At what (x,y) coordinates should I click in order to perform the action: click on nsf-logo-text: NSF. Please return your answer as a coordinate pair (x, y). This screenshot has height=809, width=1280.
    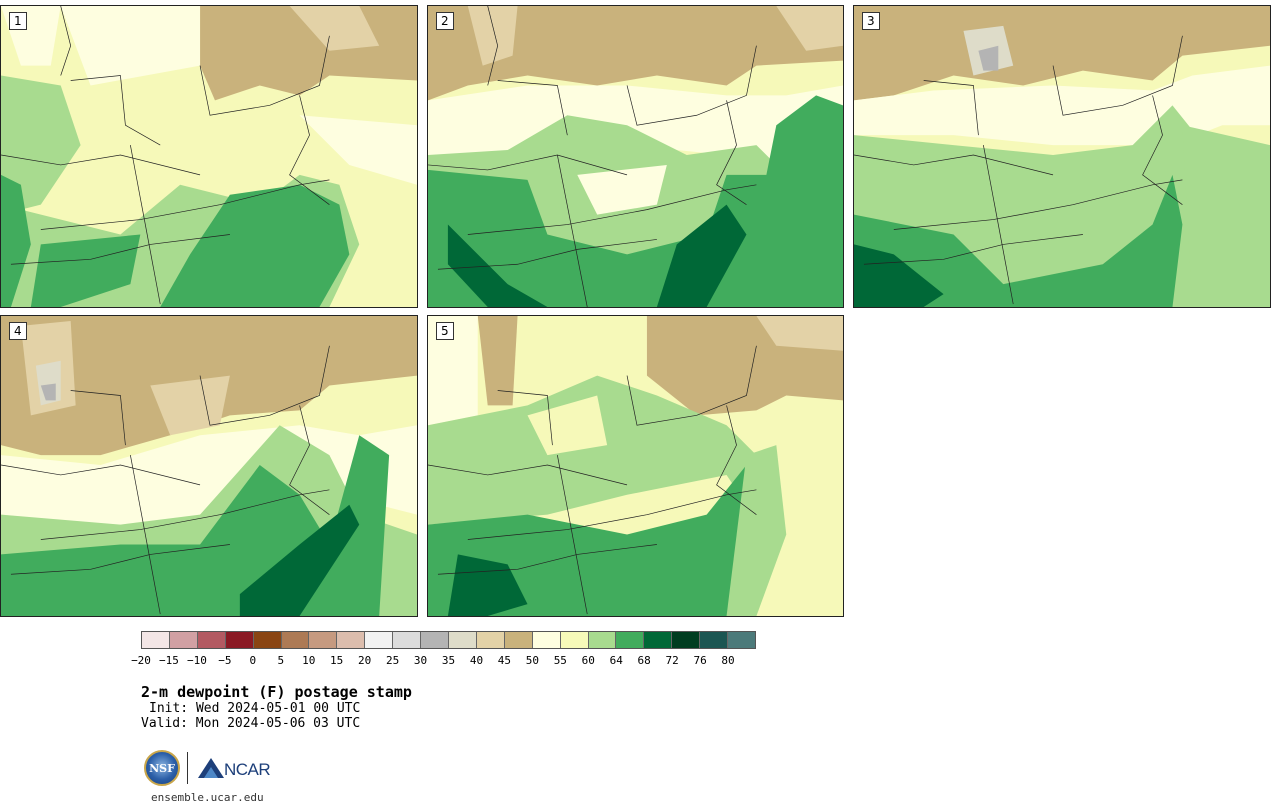
    Looking at the image, I should click on (162, 768).